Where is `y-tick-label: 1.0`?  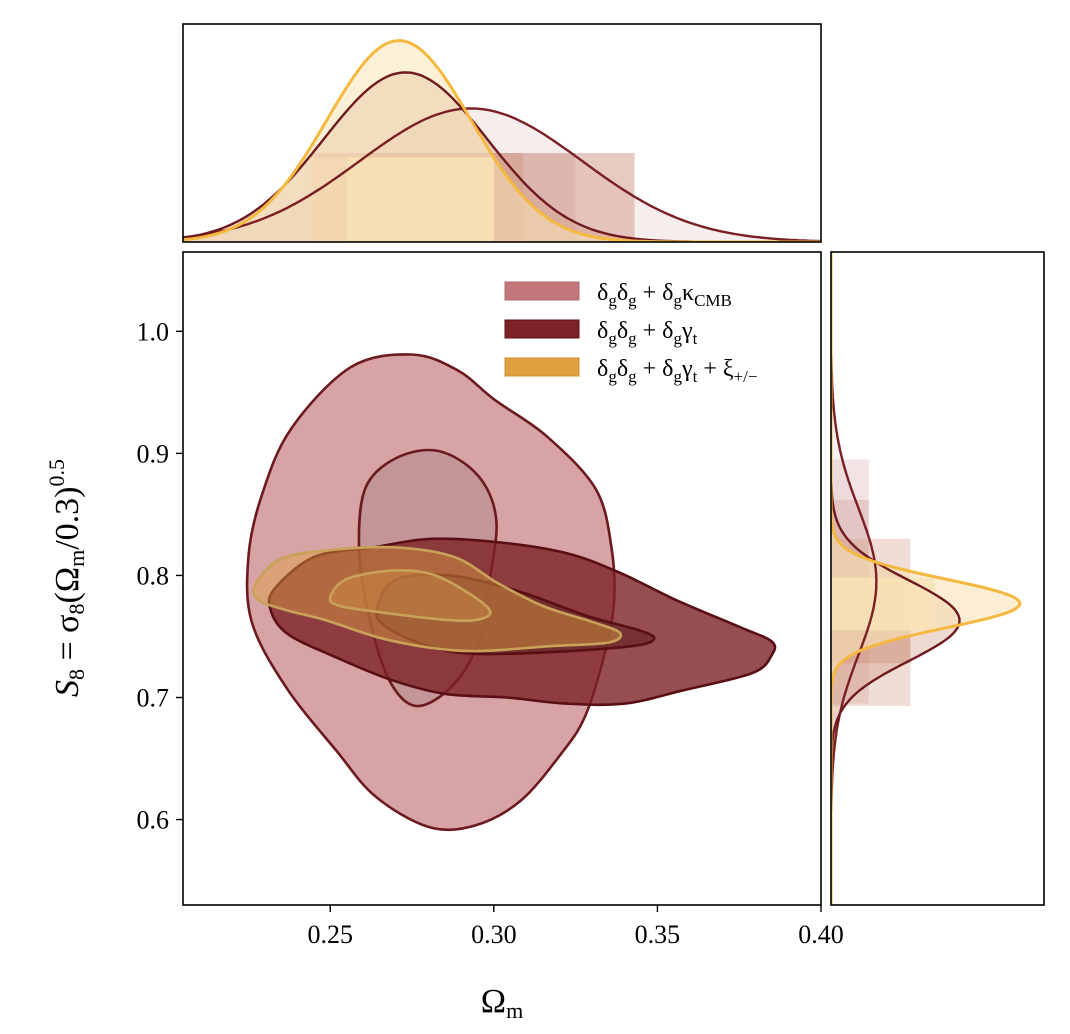 y-tick-label: 1.0 is located at coordinates (153, 331).